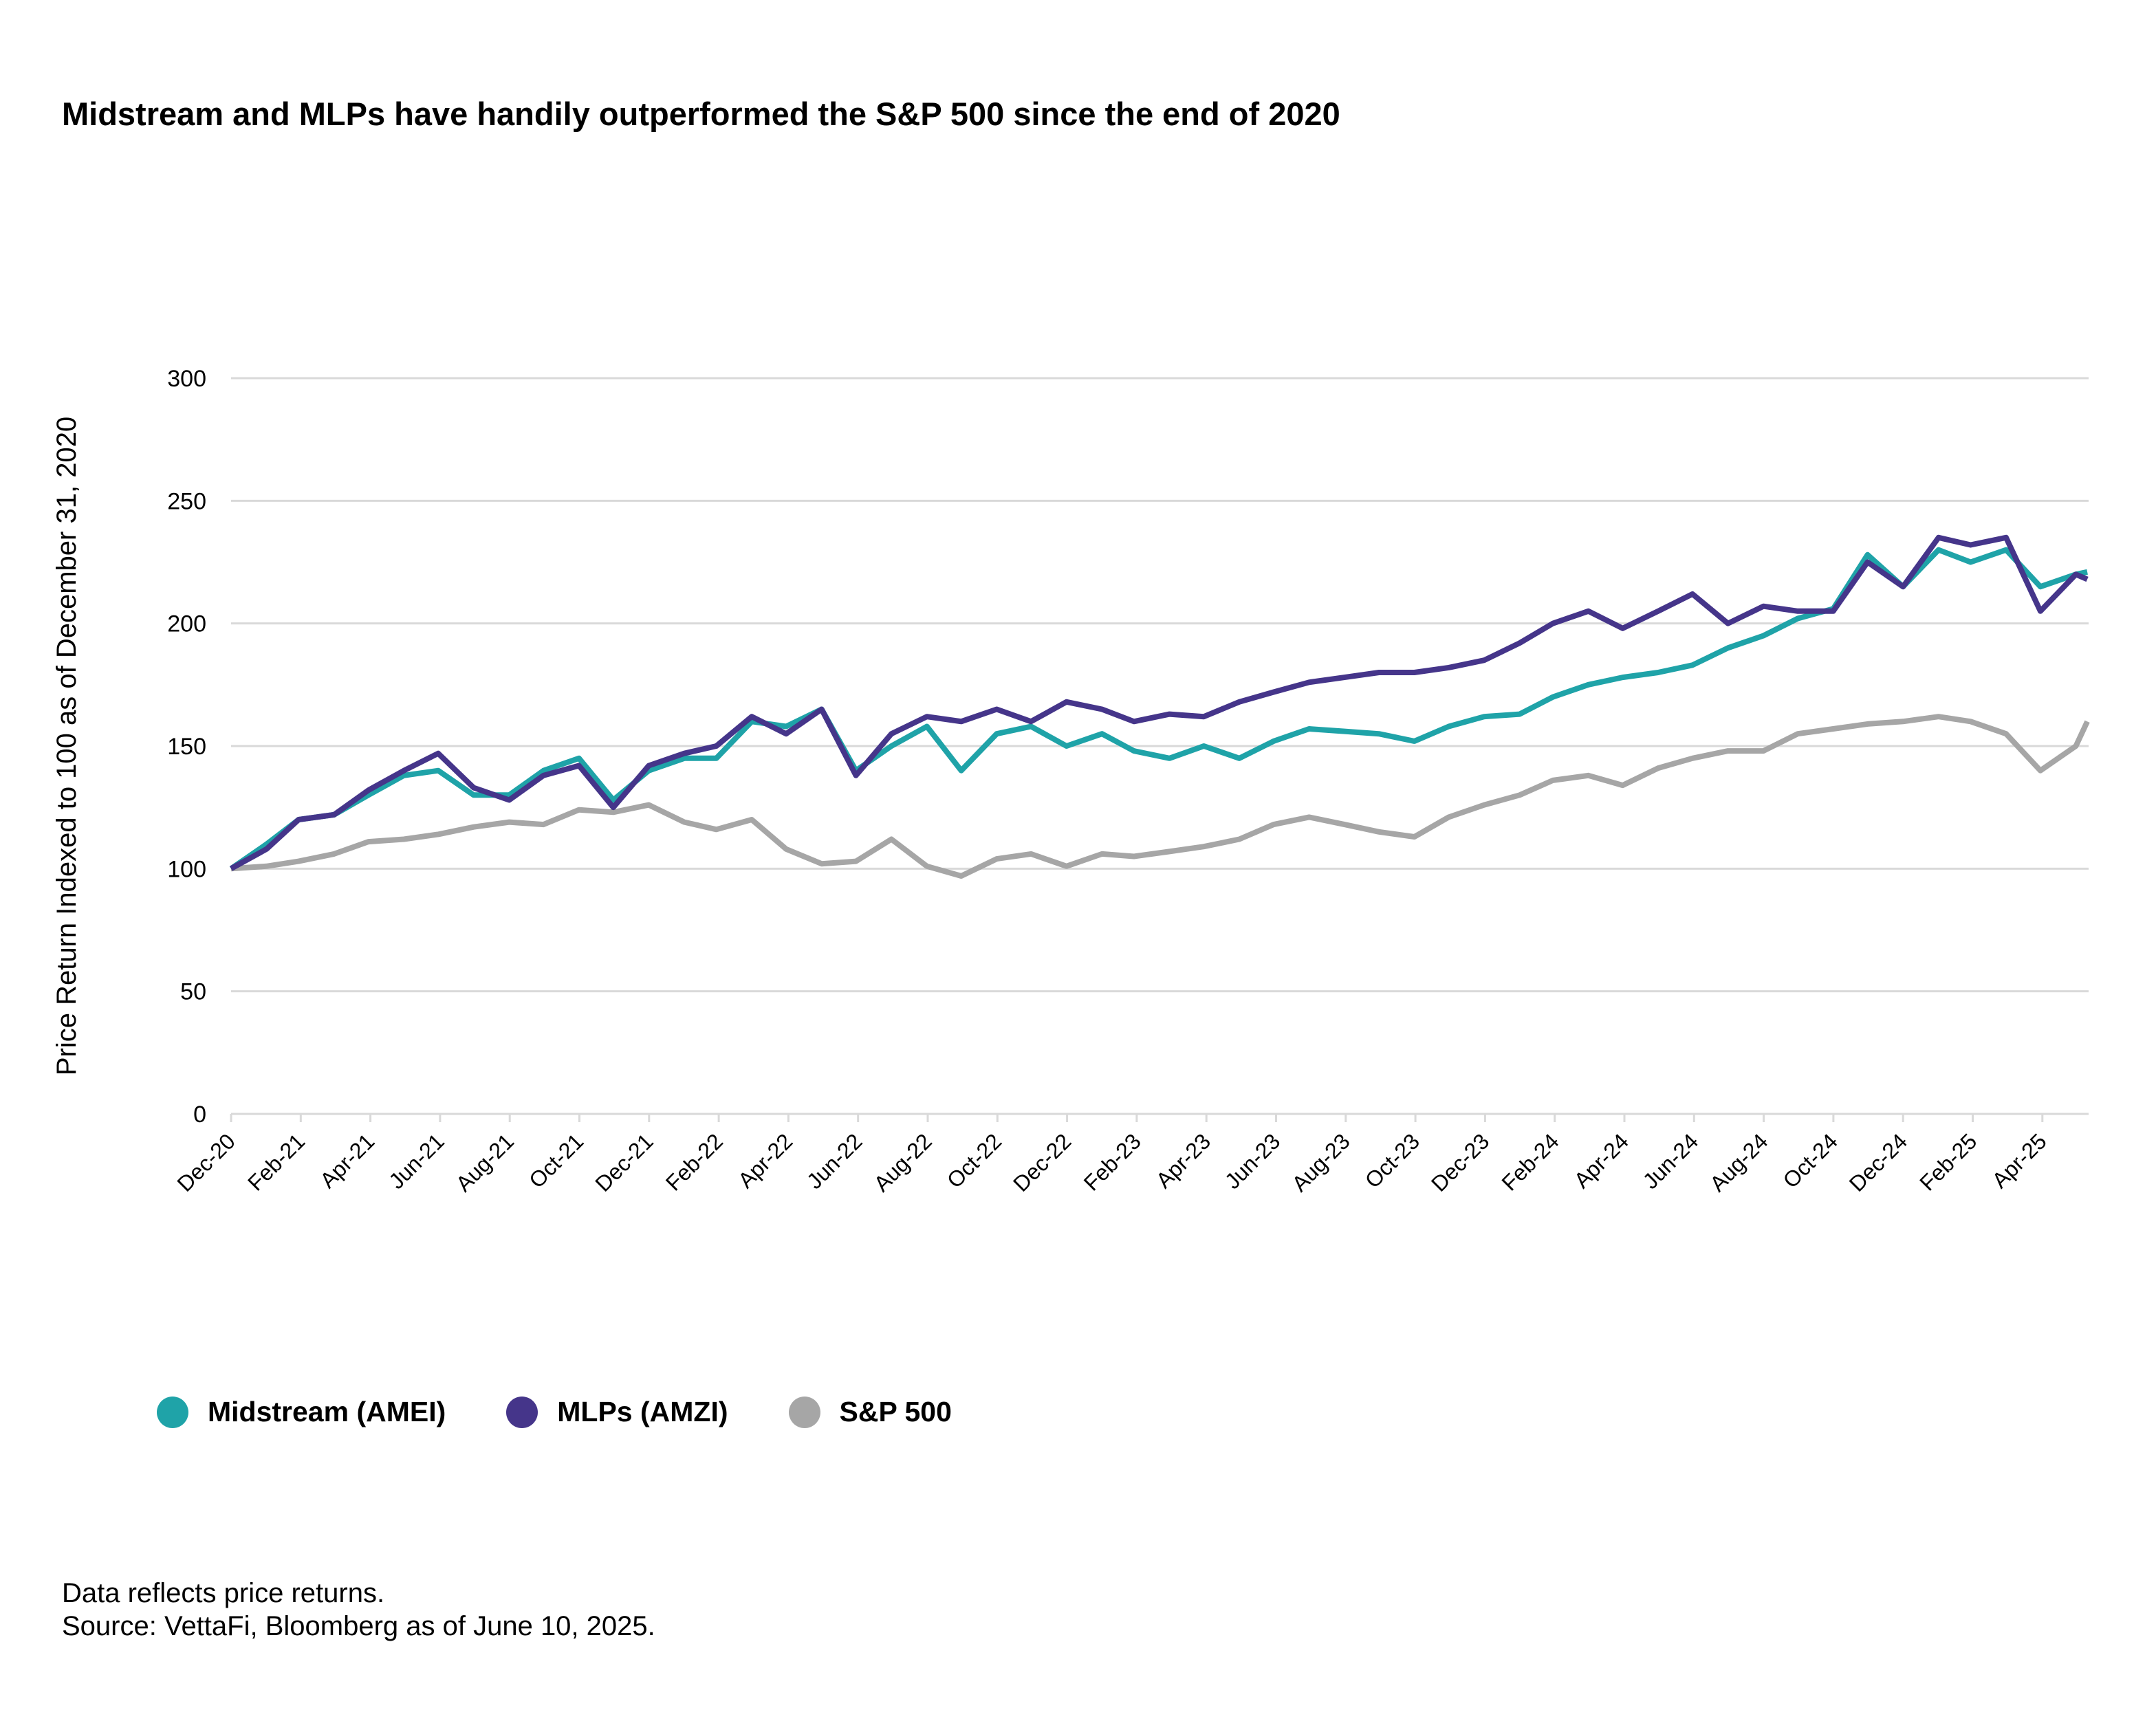 This screenshot has height=1719, width=2156. Describe the element at coordinates (1042, 1162) in the screenshot. I see `x-tick-label: Dec-22` at that location.